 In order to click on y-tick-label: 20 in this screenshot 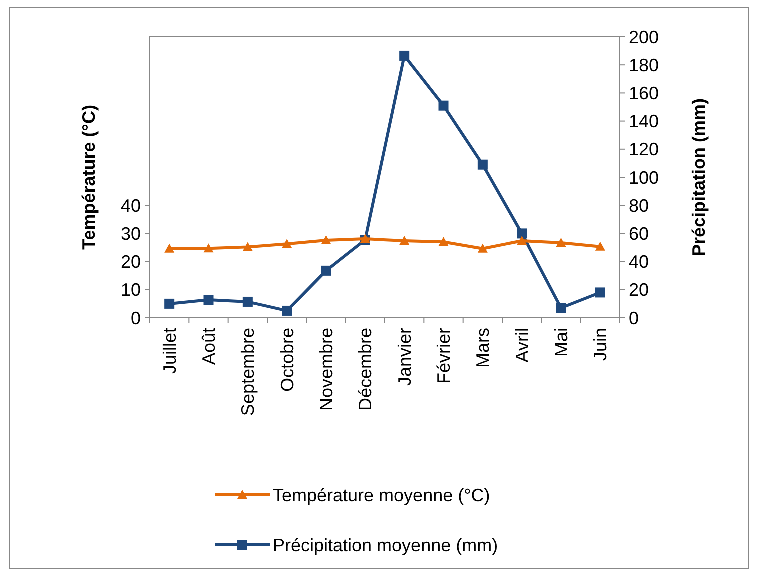, I will do `click(130, 262)`.